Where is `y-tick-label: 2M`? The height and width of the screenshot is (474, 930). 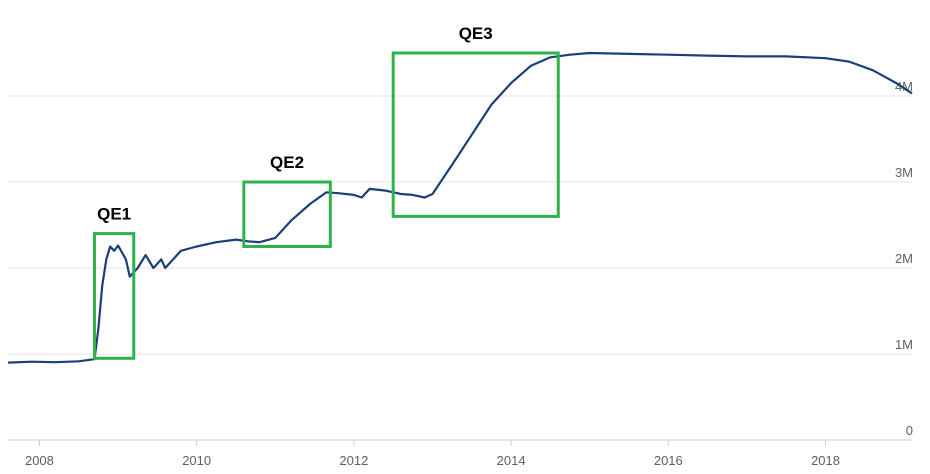 y-tick-label: 2M is located at coordinates (904, 258).